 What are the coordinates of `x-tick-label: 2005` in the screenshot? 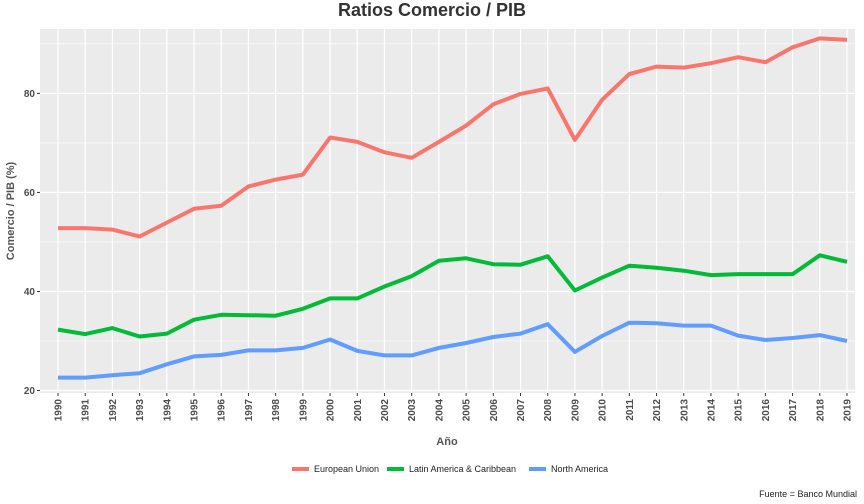 It's located at (467, 410).